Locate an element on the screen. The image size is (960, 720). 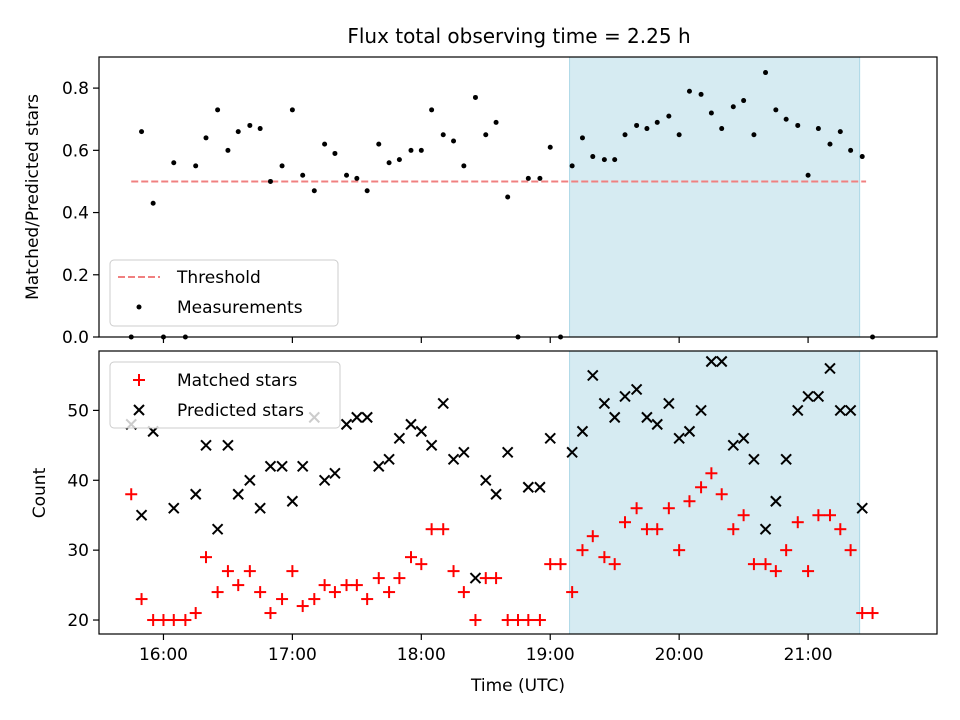
ratio-legend-measurement-swatch is located at coordinates (139, 307).